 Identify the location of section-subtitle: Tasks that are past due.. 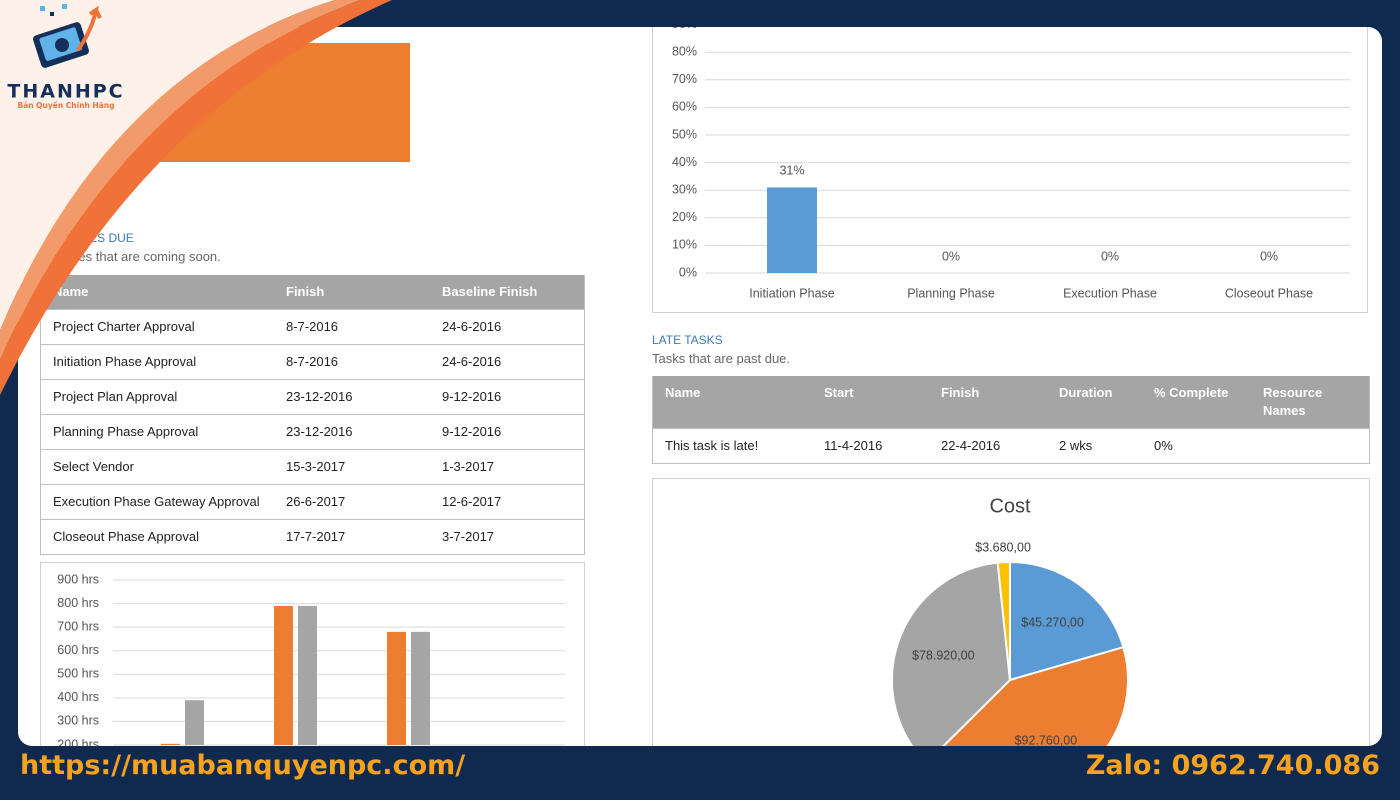
(721, 358).